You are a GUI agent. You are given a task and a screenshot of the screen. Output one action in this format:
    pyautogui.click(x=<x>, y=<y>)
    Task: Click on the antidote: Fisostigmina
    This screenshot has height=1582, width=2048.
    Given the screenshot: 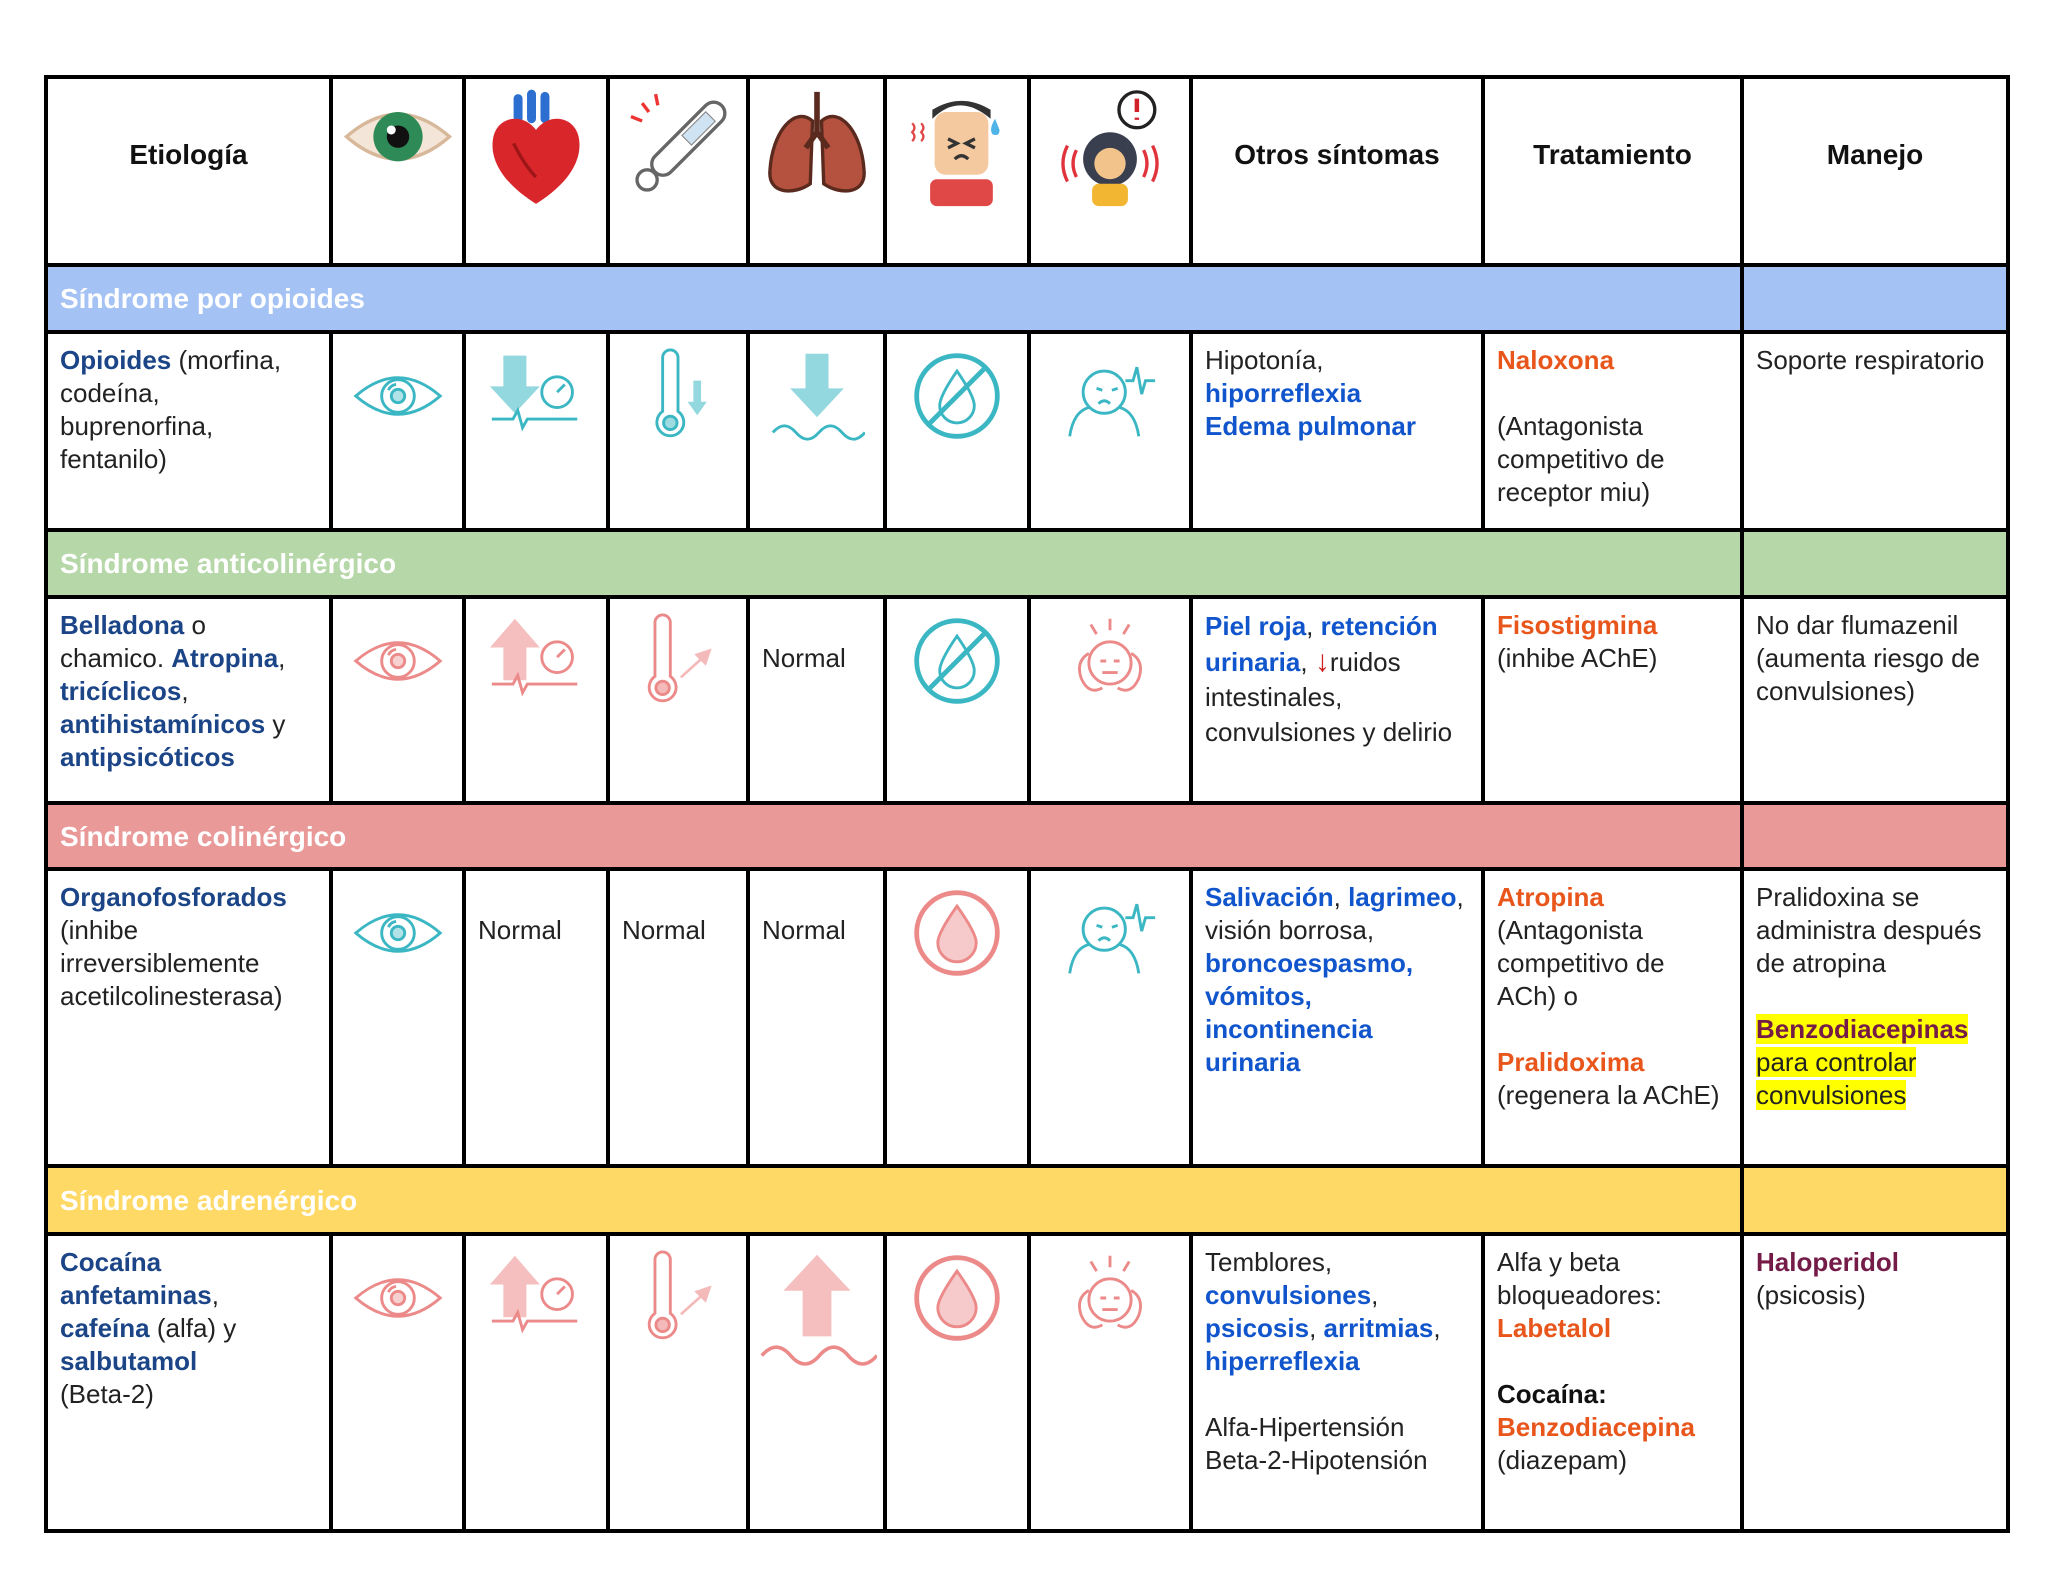 What is the action you would take?
    pyautogui.click(x=1577, y=625)
    